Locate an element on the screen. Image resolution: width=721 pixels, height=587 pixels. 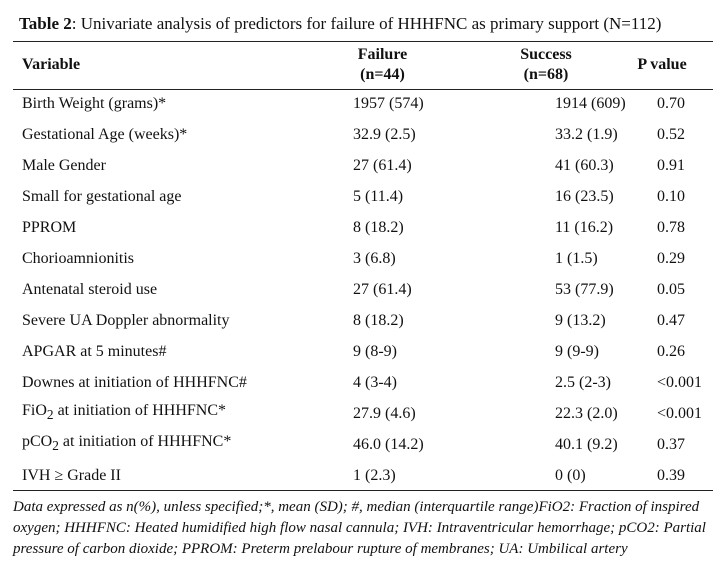
cell-variable: Downes at initiation of HHHFNC# is located at coordinates (134, 382).